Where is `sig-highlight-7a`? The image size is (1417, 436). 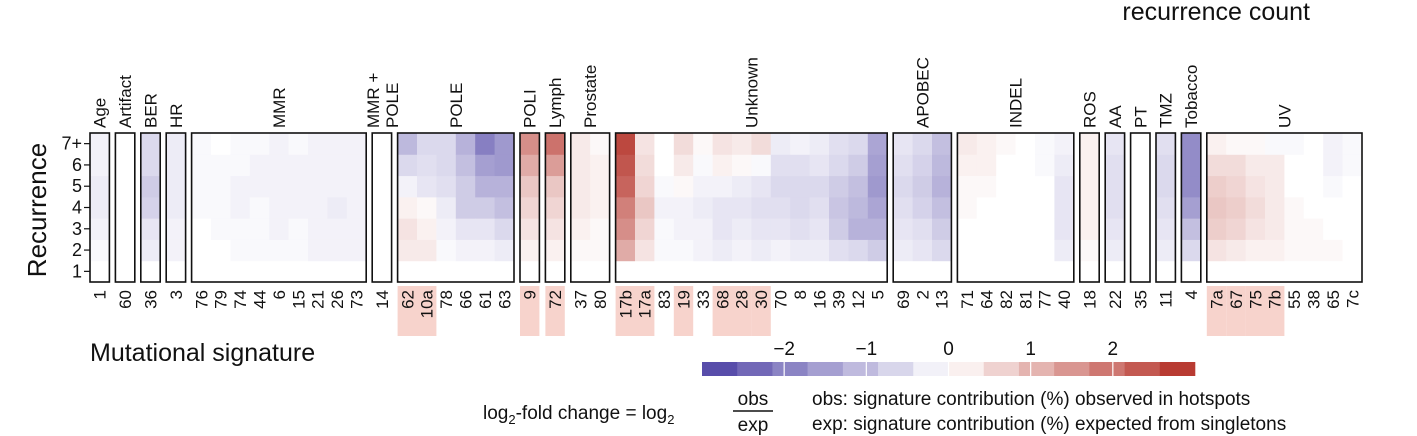
sig-highlight-7a is located at coordinates (1216, 311).